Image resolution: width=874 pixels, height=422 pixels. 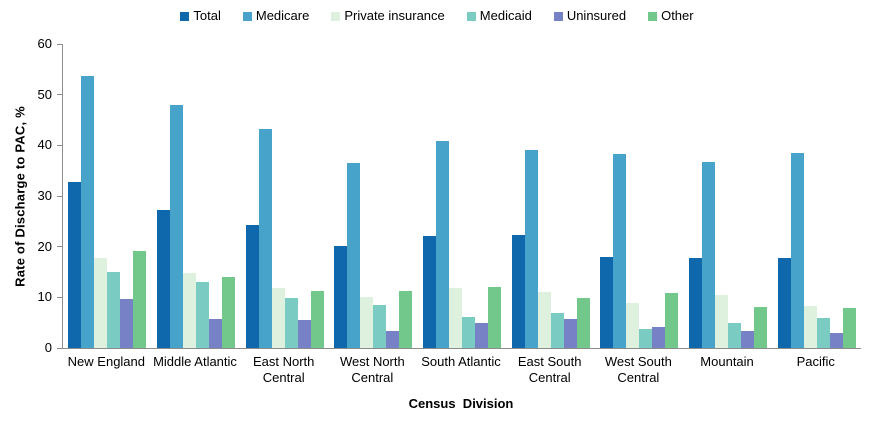 I want to click on bar-medicare-west-north-central, so click(x=354, y=255).